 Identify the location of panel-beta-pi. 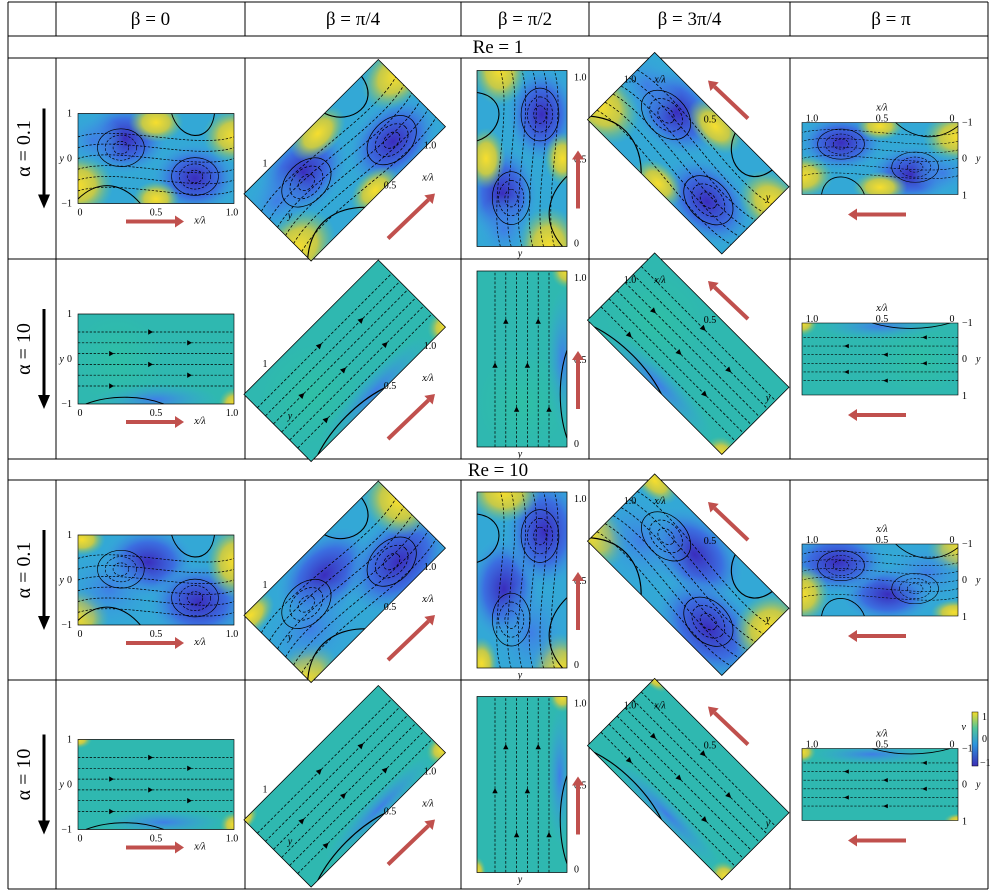
(880, 784).